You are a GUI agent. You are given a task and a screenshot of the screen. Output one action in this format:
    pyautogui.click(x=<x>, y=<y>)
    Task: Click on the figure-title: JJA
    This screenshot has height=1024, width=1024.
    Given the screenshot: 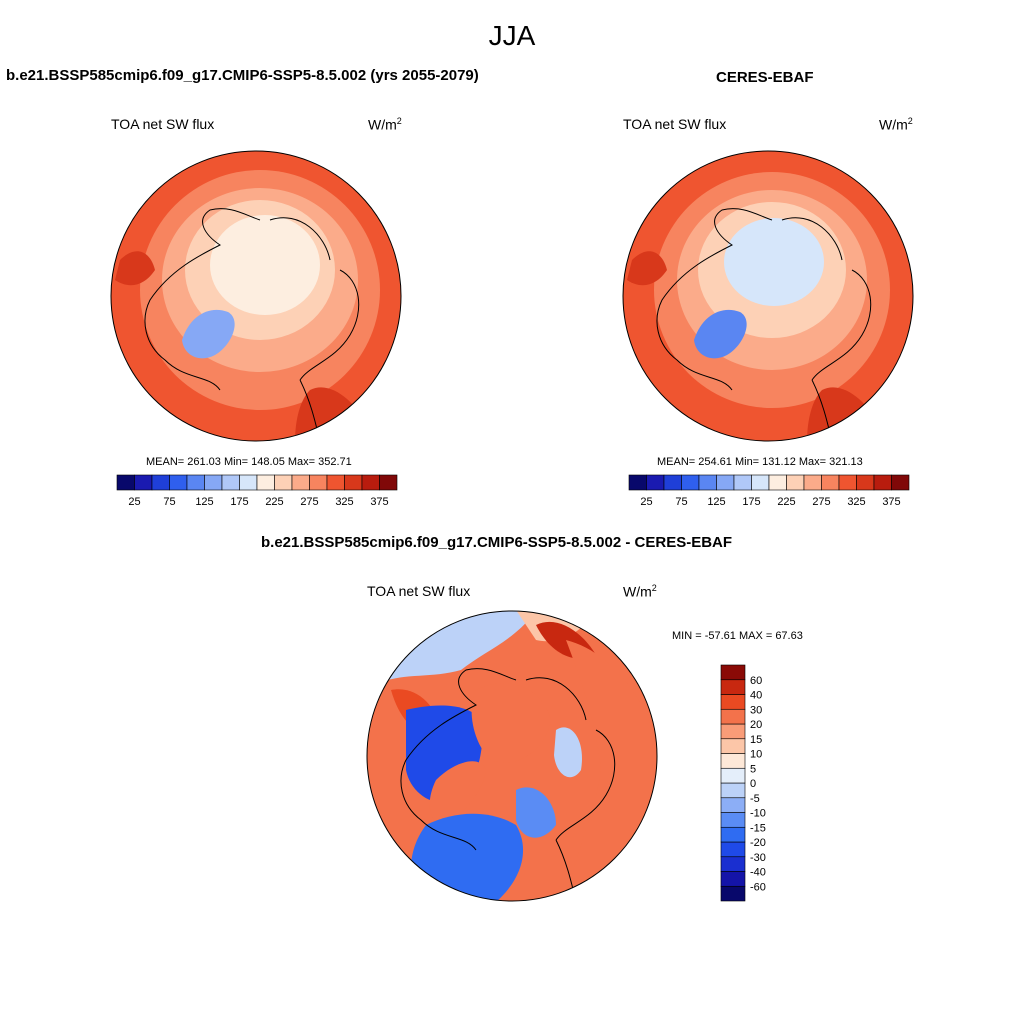 What is the action you would take?
    pyautogui.click(x=512, y=35)
    